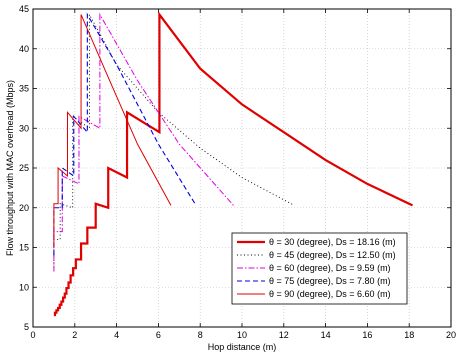 The image size is (457, 356). Describe the element at coordinates (24, 168) in the screenshot. I see `y-tick-label: 25` at that location.